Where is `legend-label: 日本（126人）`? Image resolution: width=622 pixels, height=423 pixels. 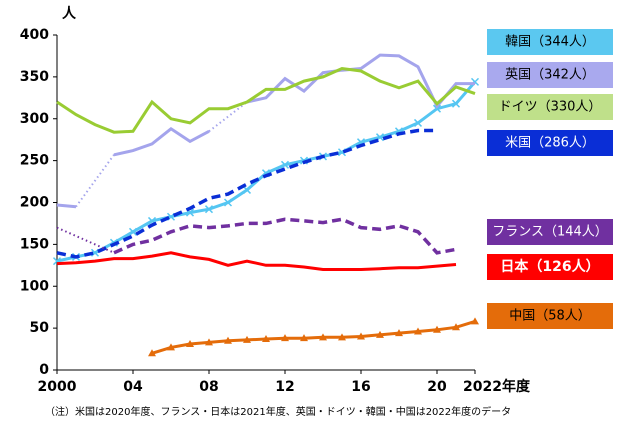
legend-label: 日本（126人） is located at coordinates (549, 266).